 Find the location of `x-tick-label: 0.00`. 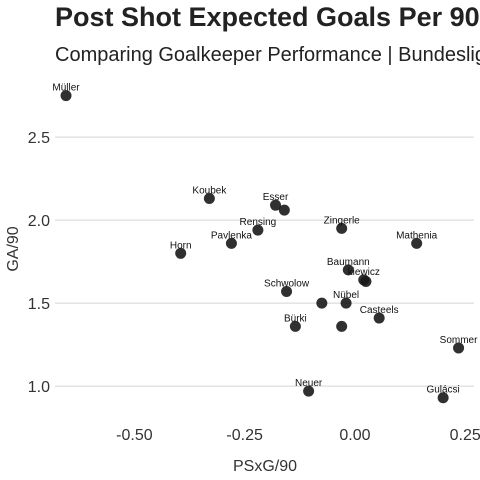

x-tick-label: 0.00 is located at coordinates (354, 435).